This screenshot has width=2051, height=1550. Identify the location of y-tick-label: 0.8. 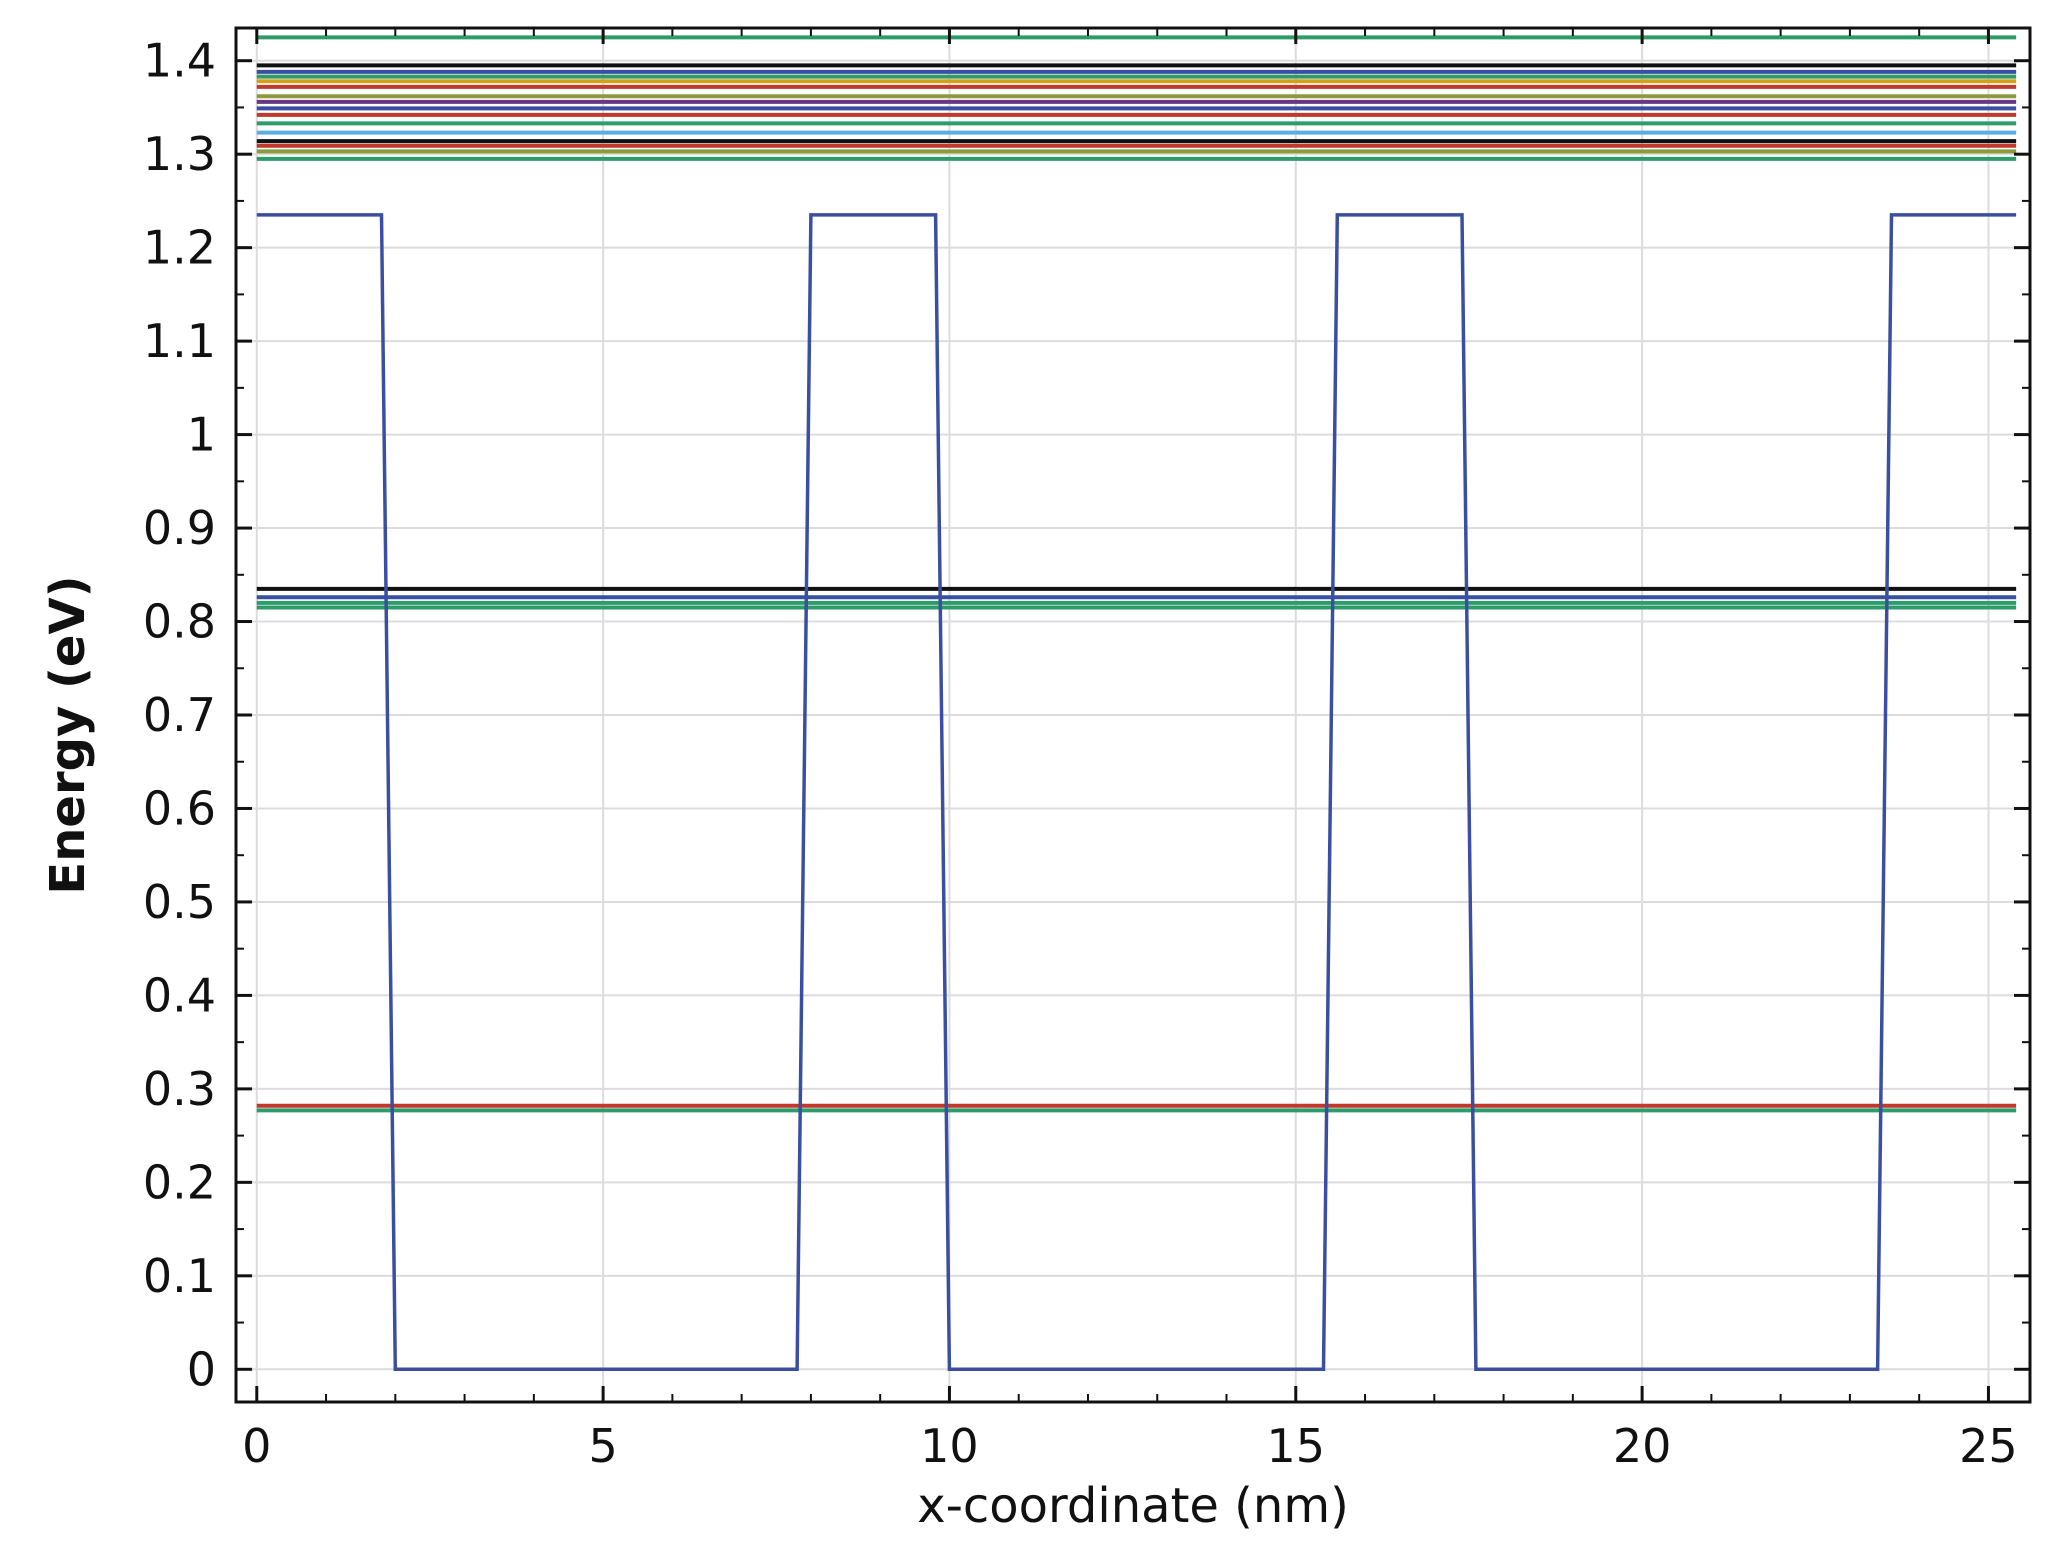
(179, 622).